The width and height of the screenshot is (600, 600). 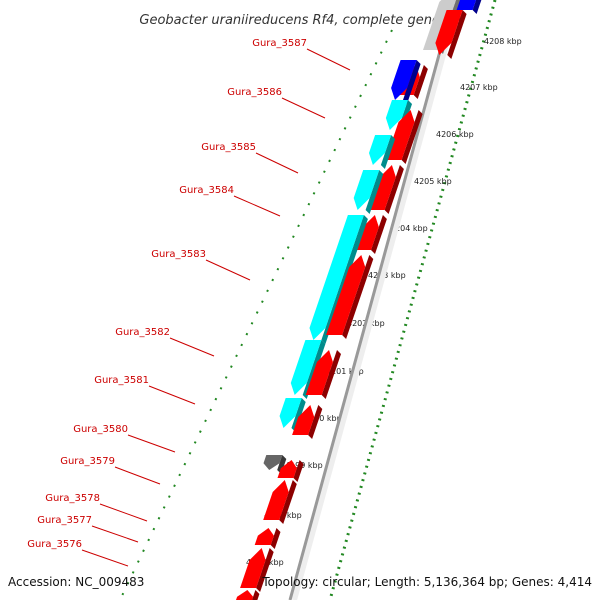 What do you see at coordinates (387, 275) in the screenshot?
I see `tick-label: 4203 kbp` at bounding box center [387, 275].